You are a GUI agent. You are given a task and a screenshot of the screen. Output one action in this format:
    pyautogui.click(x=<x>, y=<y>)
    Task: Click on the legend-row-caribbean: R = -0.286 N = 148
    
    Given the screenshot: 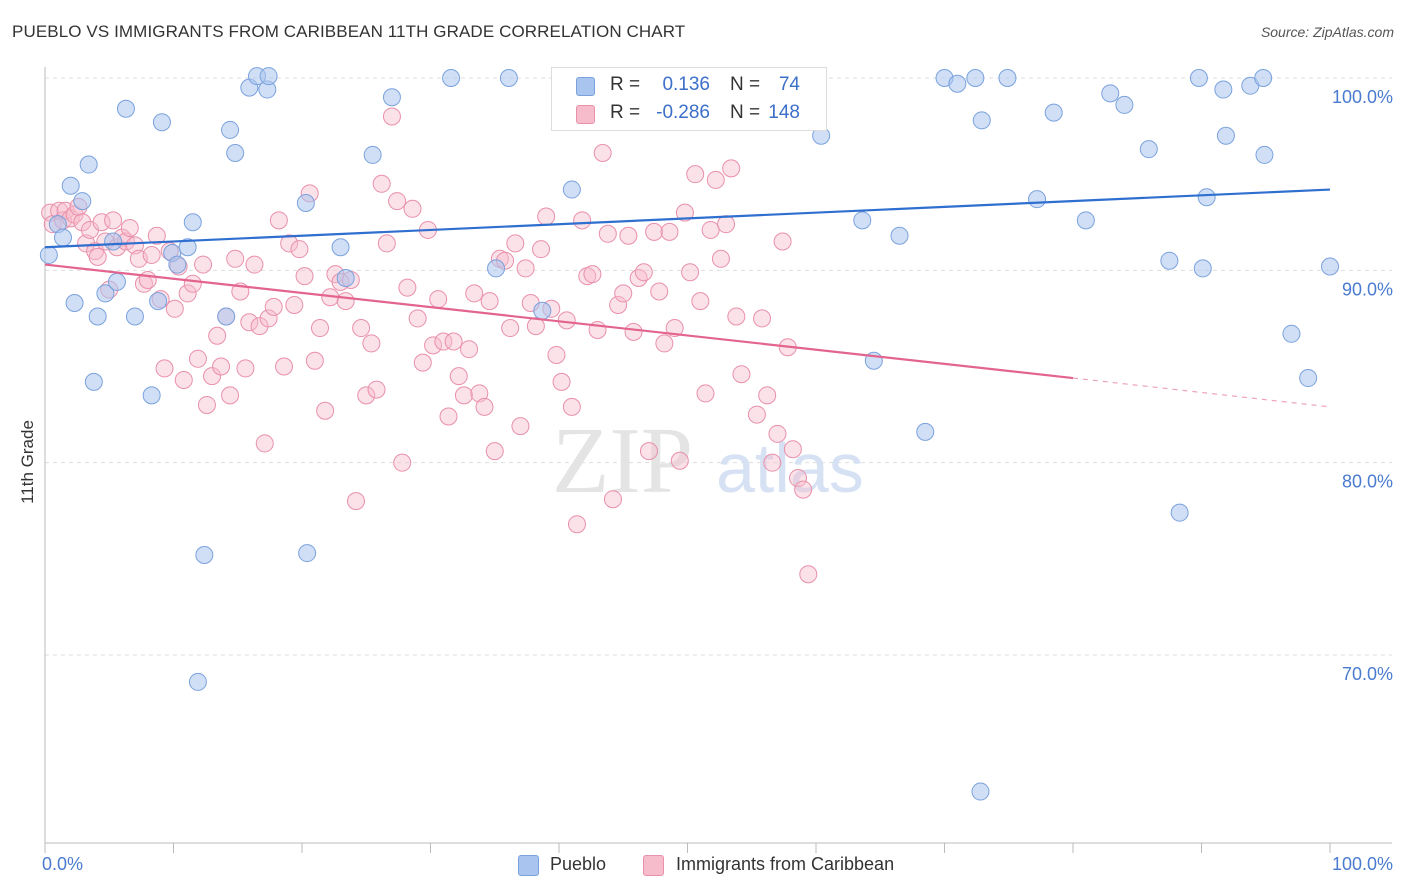 What is the action you would take?
    pyautogui.click(x=689, y=114)
    